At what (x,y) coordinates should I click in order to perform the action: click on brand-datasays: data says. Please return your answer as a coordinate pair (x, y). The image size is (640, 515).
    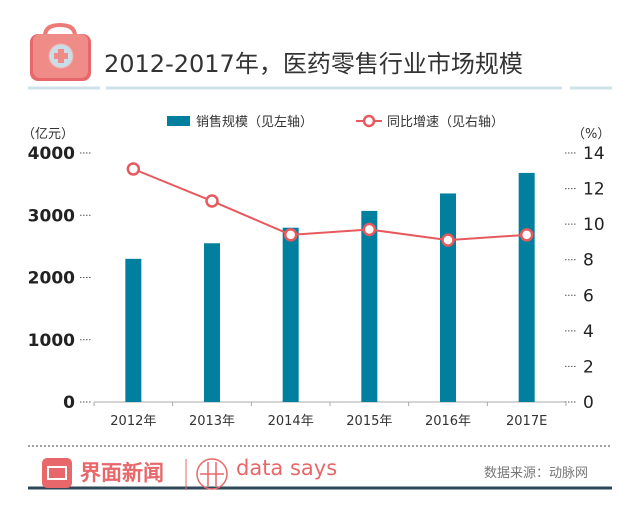
    Looking at the image, I should click on (287, 468).